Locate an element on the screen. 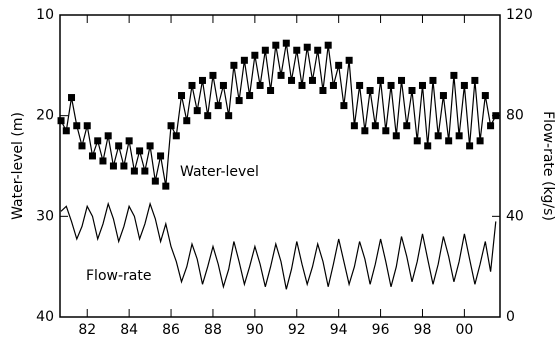 This screenshot has width=560, height=338. y-tick-label: 40 is located at coordinates (45, 317).